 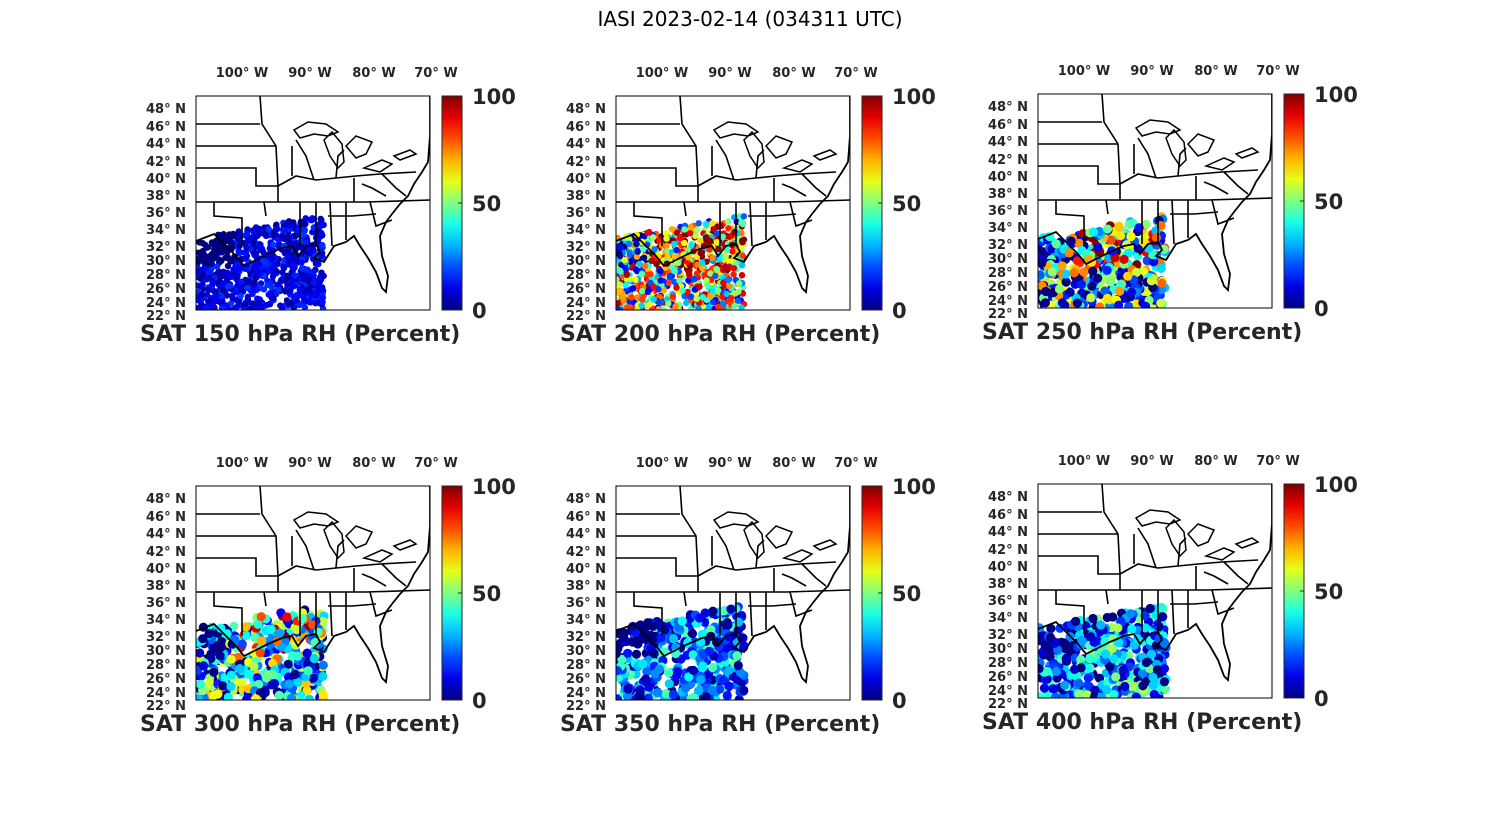 I want to click on lat-tick-label: 28° N, so click(x=166, y=275).